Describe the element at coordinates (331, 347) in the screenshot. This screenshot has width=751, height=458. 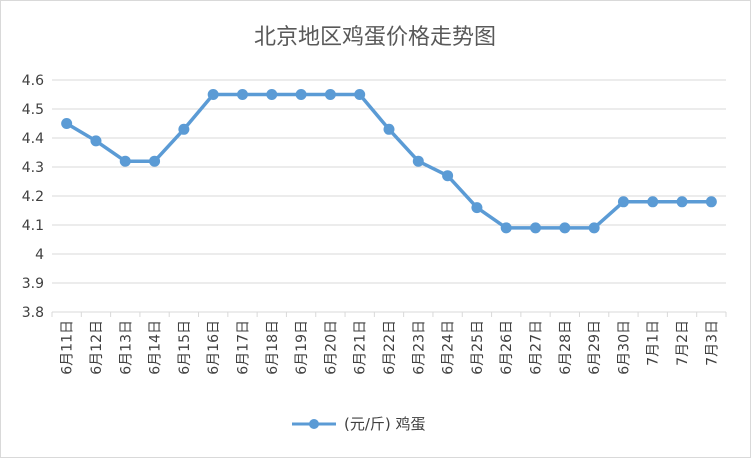
I see `x-tick-label: 6月20日` at that location.